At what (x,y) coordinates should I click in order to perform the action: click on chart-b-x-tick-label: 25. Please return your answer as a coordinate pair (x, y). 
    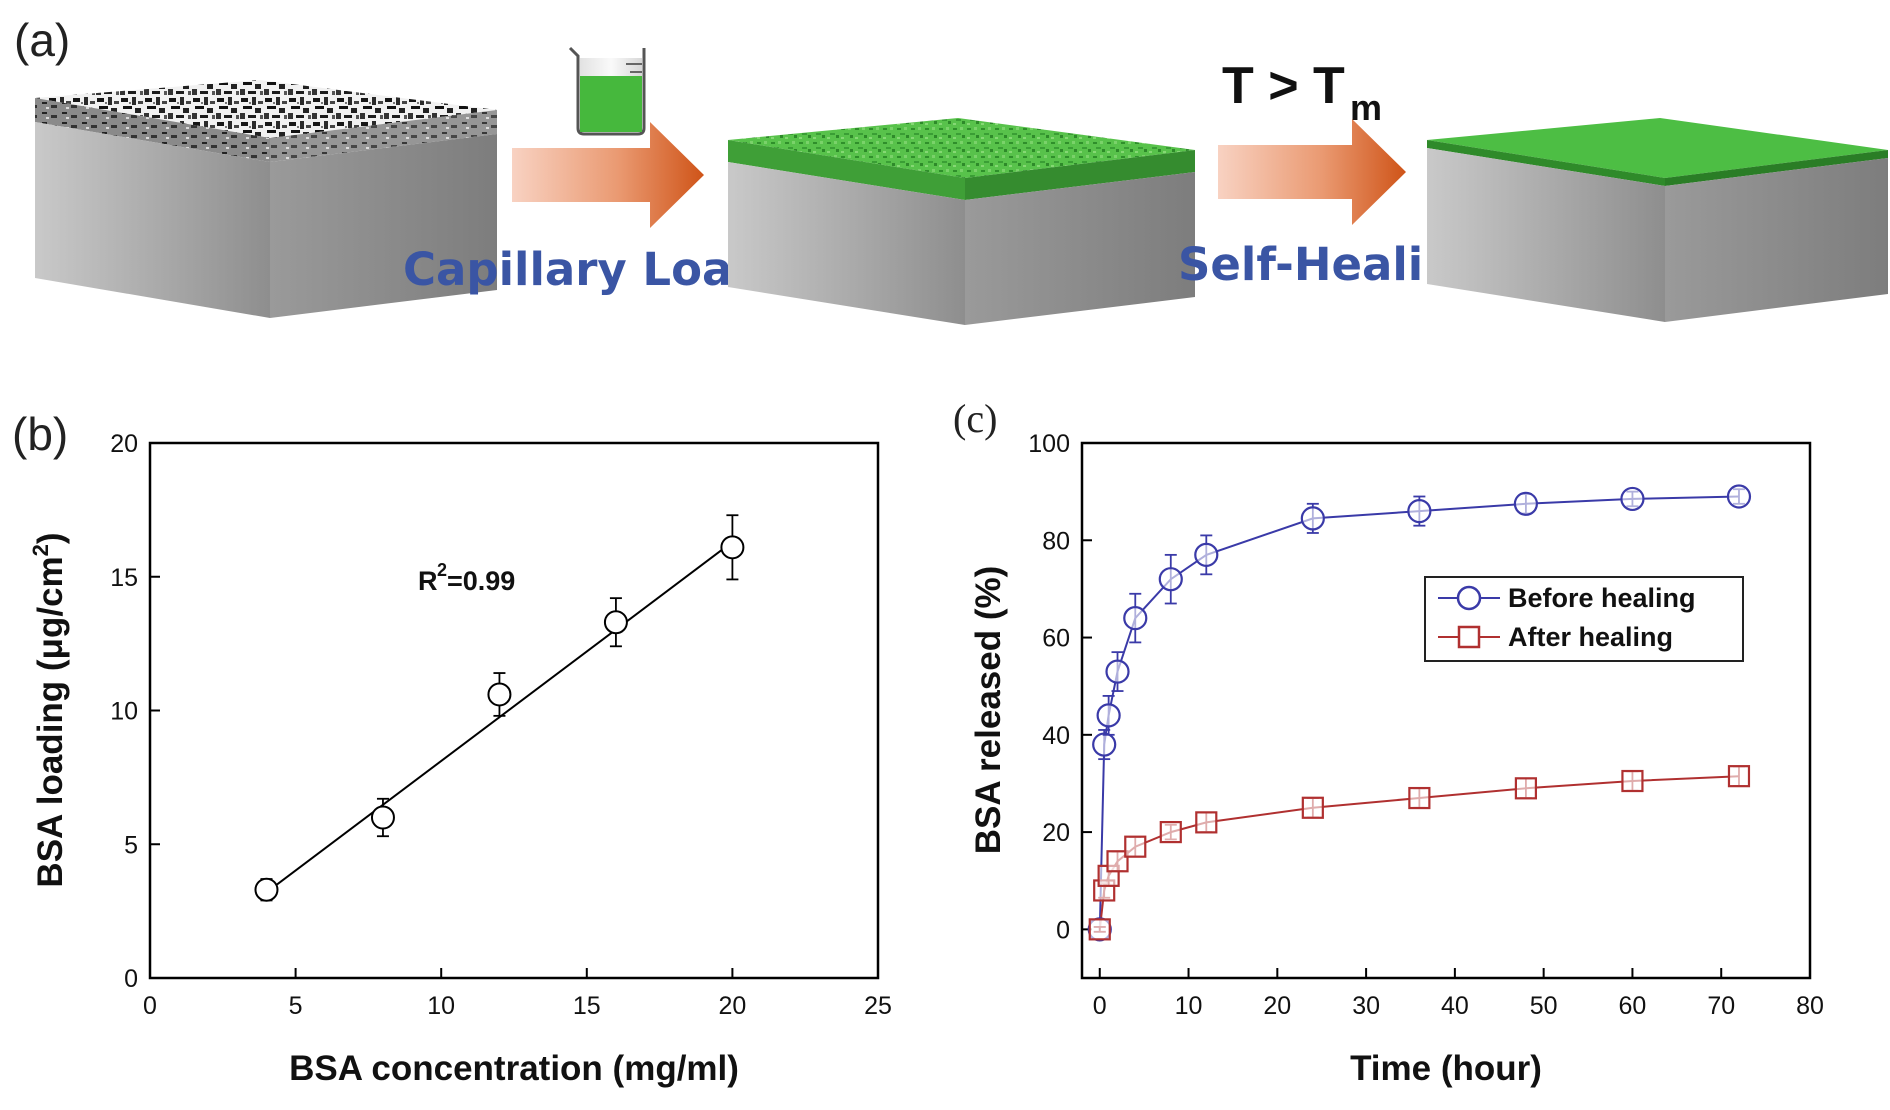
    Looking at the image, I should click on (878, 1006).